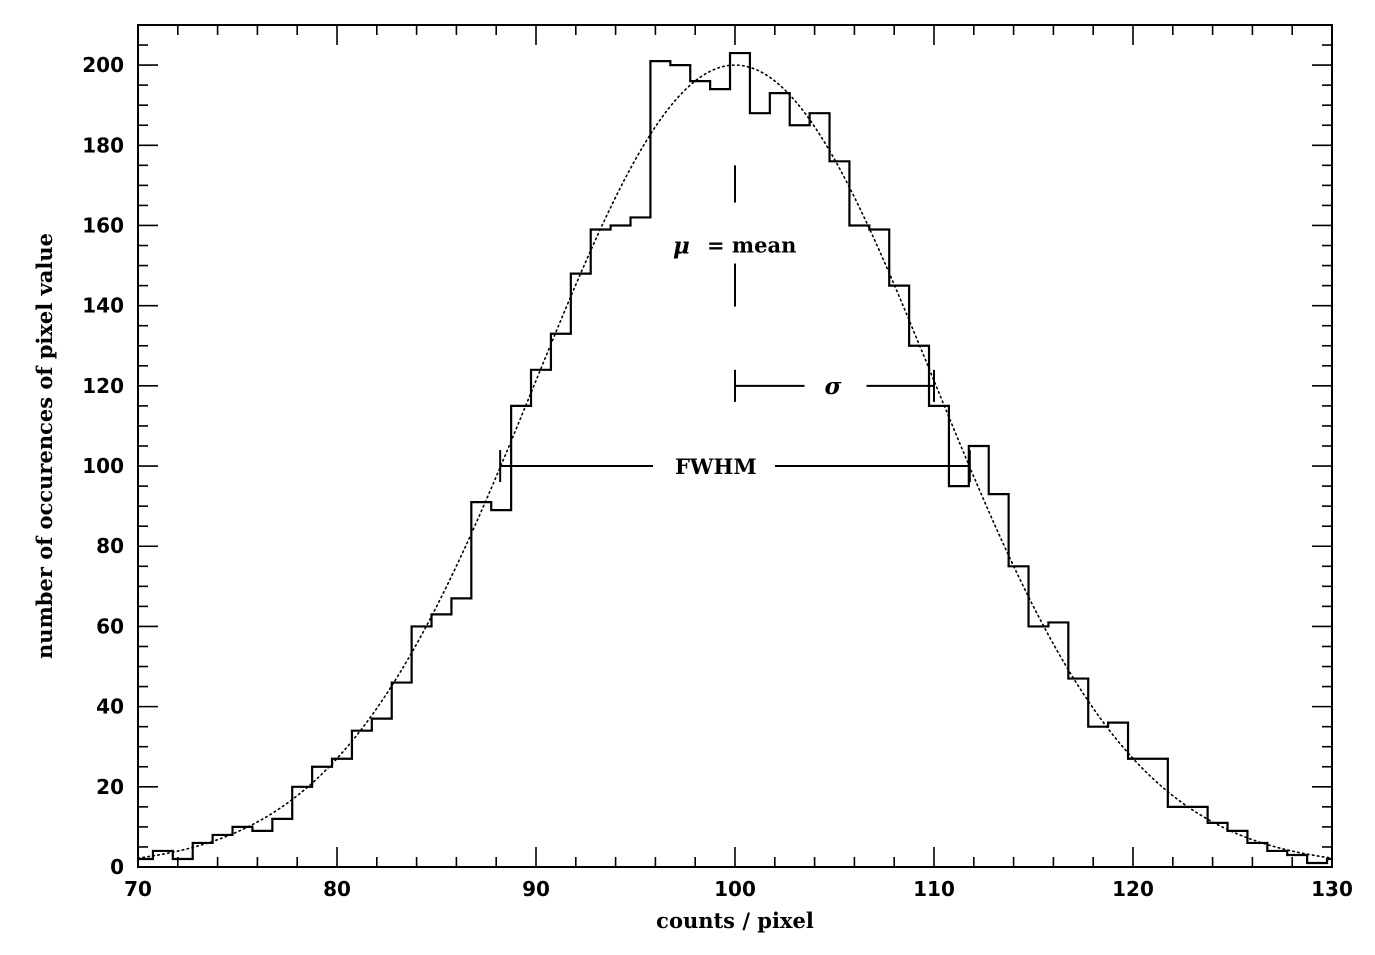 The height and width of the screenshot is (955, 1375). I want to click on y-tick-label: 200, so click(103, 65).